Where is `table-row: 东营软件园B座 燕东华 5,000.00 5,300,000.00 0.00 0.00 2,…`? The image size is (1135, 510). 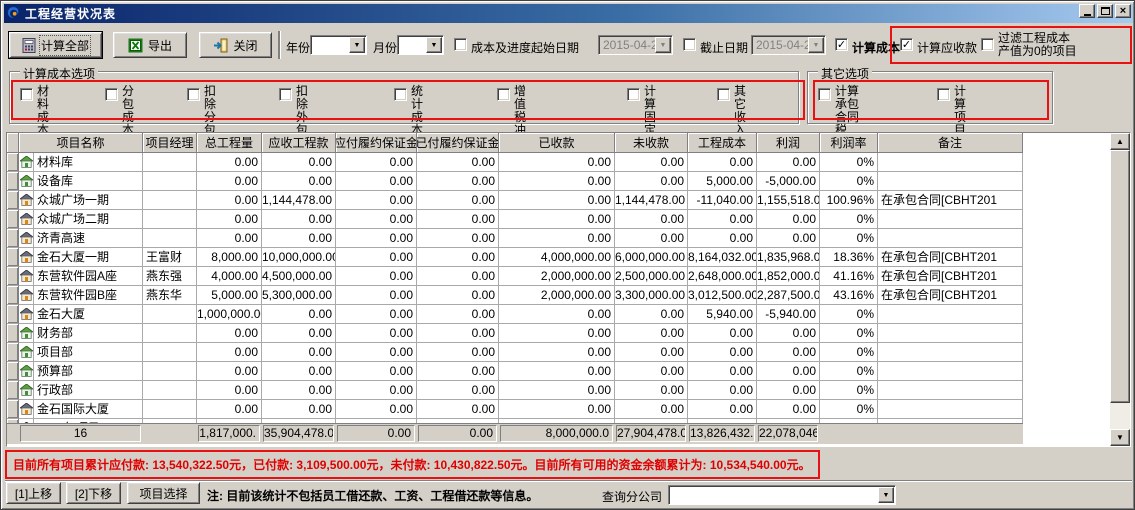
table-row: 东营软件园B座 燕东华 5,000.00 5,300,000.00 0.00 0.00 2,… is located at coordinates (515, 295).